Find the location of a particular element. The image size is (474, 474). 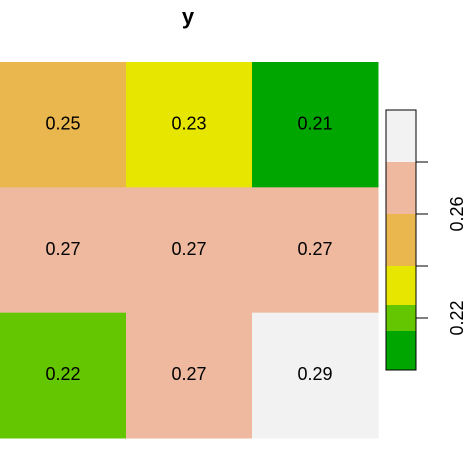

cell-label: 0.23 is located at coordinates (188, 123).